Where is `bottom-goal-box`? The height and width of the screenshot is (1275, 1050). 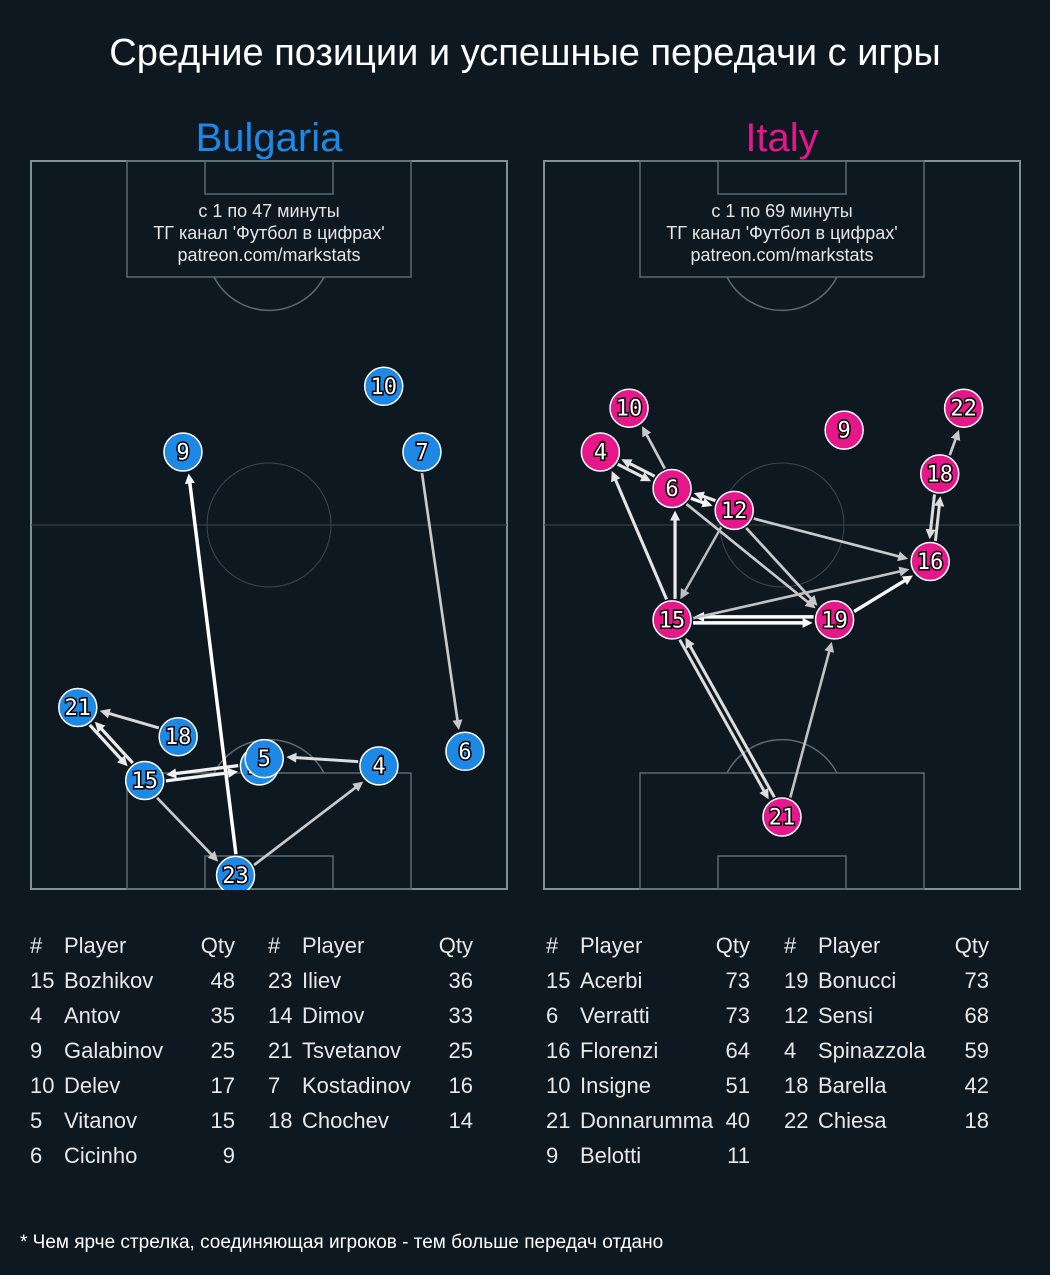
bottom-goal-box is located at coordinates (782, 872).